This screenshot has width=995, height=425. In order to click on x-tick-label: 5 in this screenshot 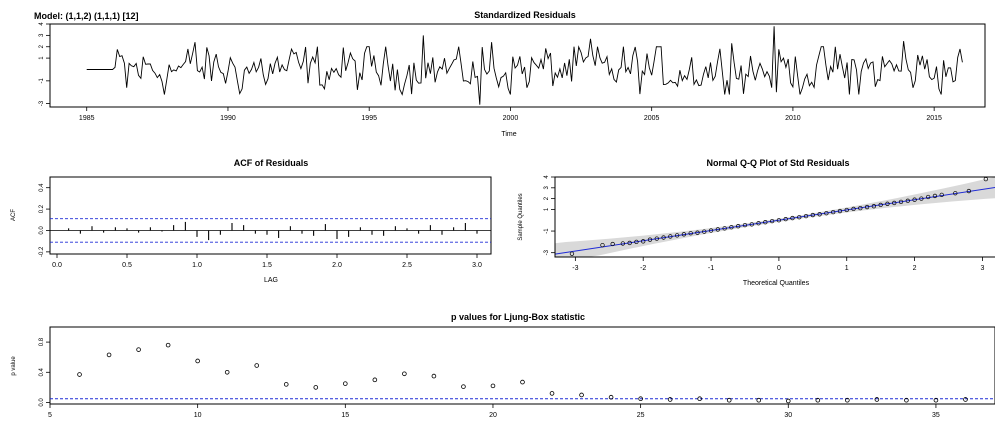, I will do `click(50, 415)`.